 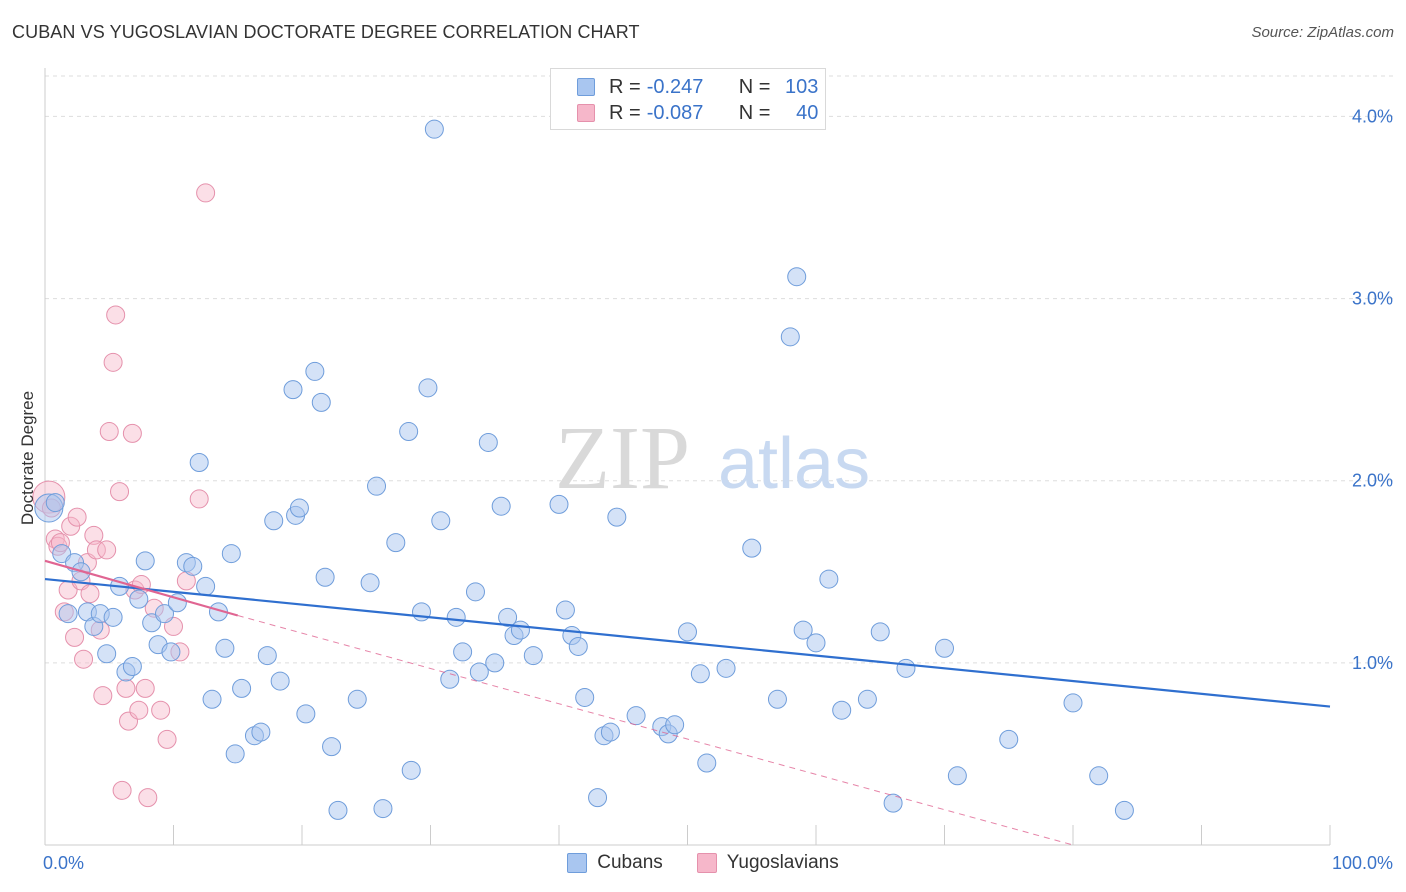 I want to click on legend-item-cubans: Cubans, so click(x=615, y=863).